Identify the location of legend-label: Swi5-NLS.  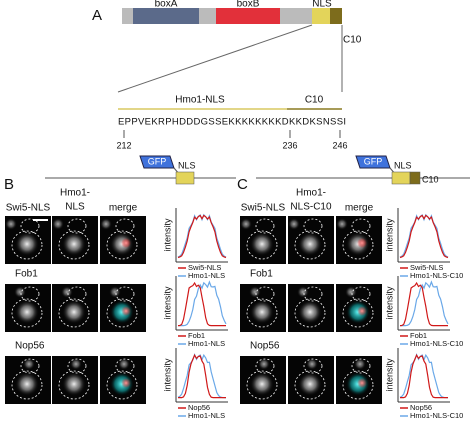
(426, 267).